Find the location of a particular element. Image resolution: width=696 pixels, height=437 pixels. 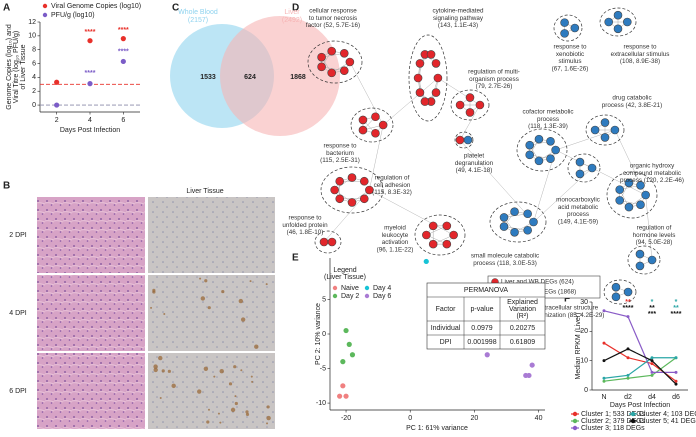

row-label: 4 DPI is located at coordinates (18, 313).